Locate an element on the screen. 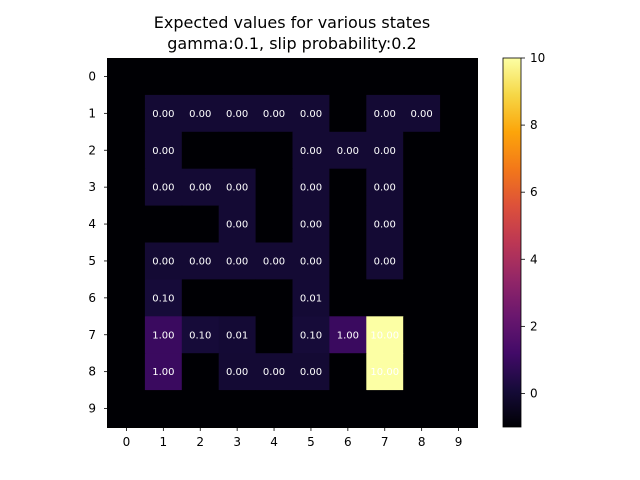 The width and height of the screenshot is (640, 480). cell-r2-c5 is located at coordinates (311, 150).